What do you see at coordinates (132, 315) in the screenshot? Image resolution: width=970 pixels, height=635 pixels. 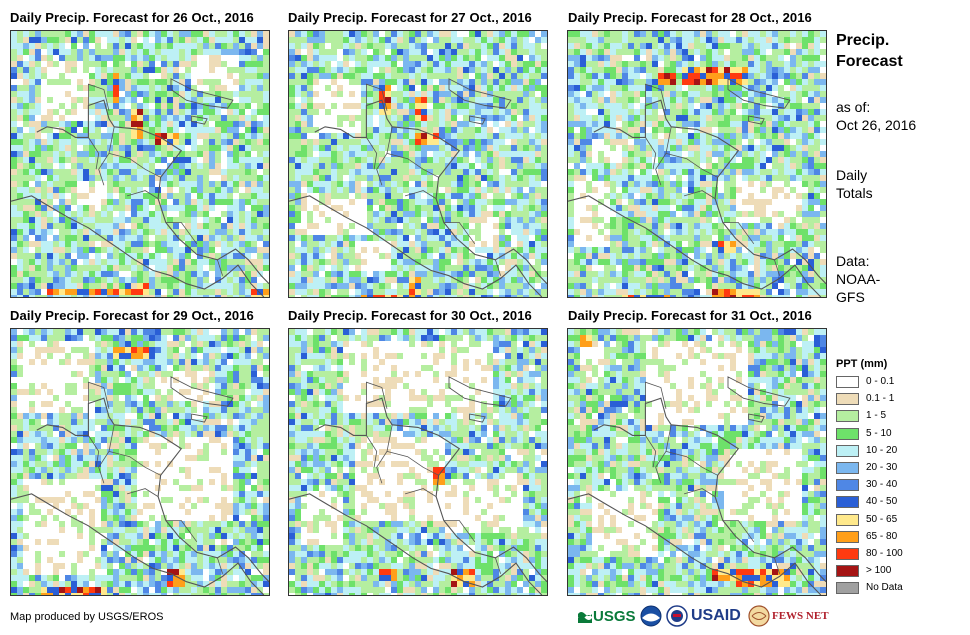 I see `panel-title-4: Daily Precip. Forecast for 29 Oct., 2016` at bounding box center [132, 315].